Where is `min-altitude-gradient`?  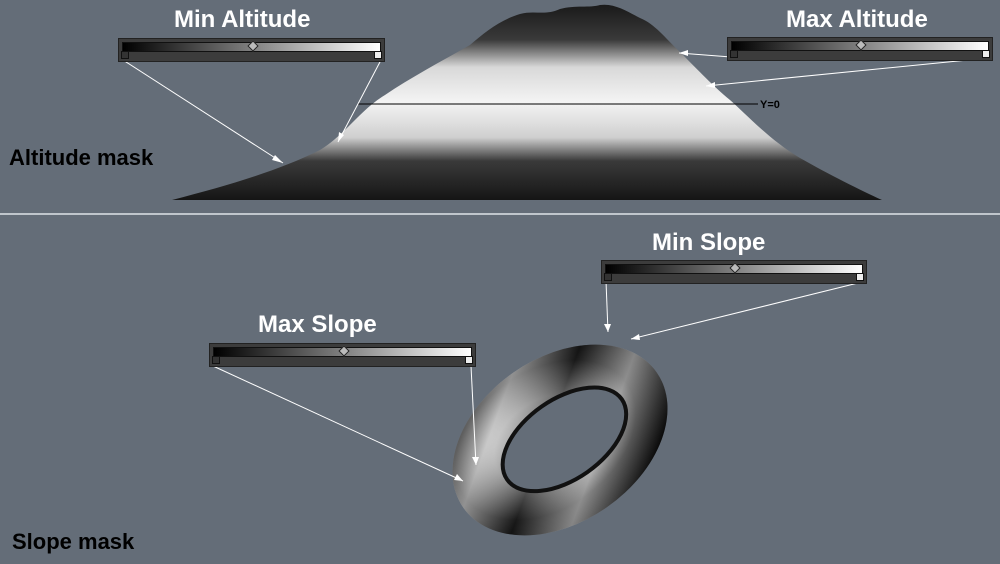 min-altitude-gradient is located at coordinates (251, 50).